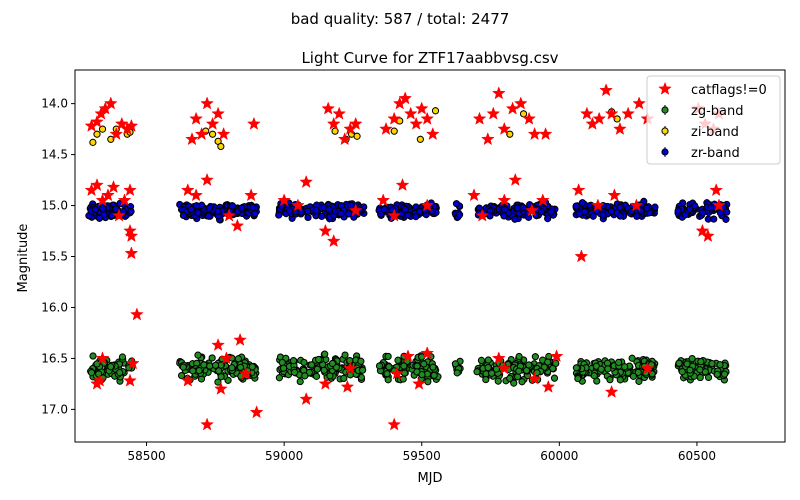  Describe the element at coordinates (665, 88) in the screenshot. I see `legend-star-marker` at that location.